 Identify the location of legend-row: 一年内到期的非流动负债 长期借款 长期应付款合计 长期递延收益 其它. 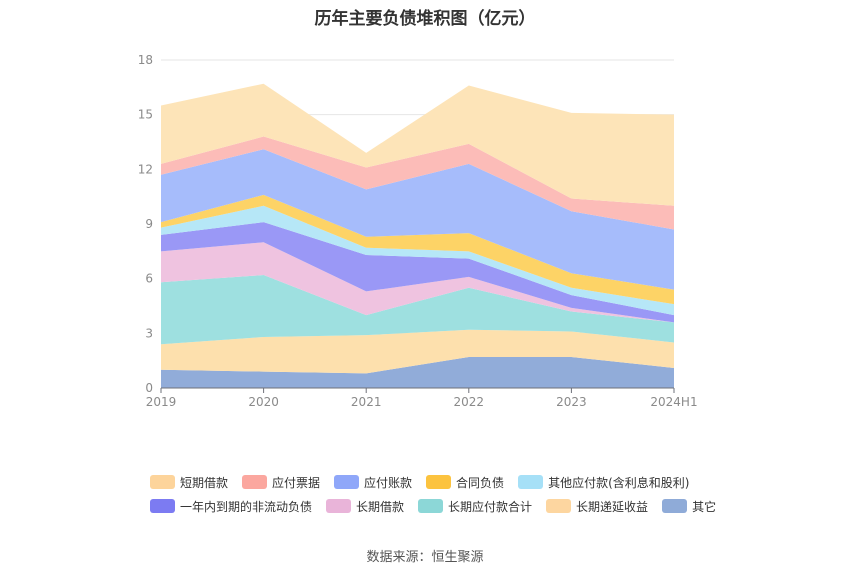
(450, 506).